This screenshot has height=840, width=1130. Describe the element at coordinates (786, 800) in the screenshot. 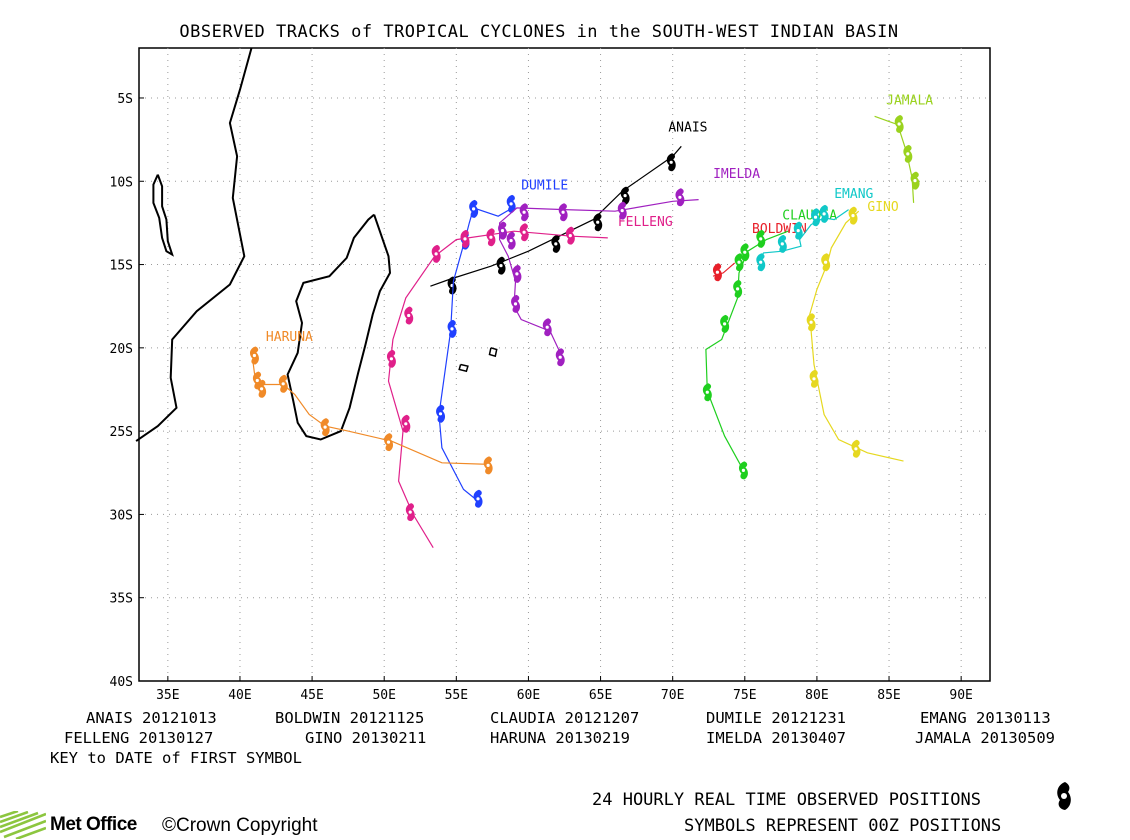

I see `footer-line-observed: 24 HOURLY REAL TIME OBSERVED POSITIONS` at that location.